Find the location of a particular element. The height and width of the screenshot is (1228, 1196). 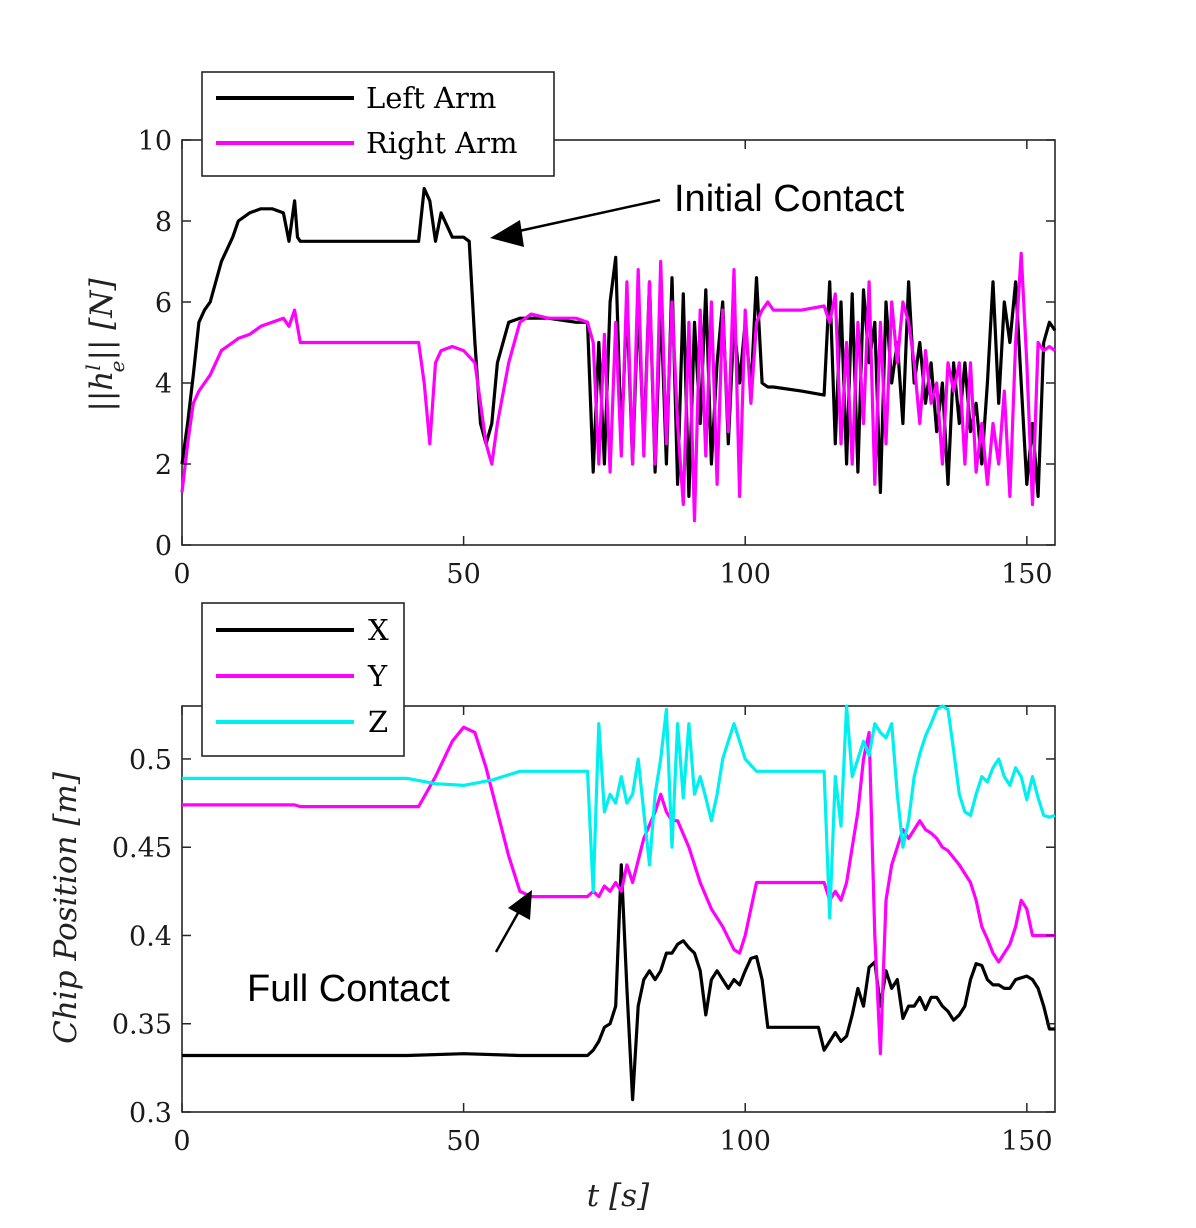

y-tick-label: 0 is located at coordinates (163, 546).